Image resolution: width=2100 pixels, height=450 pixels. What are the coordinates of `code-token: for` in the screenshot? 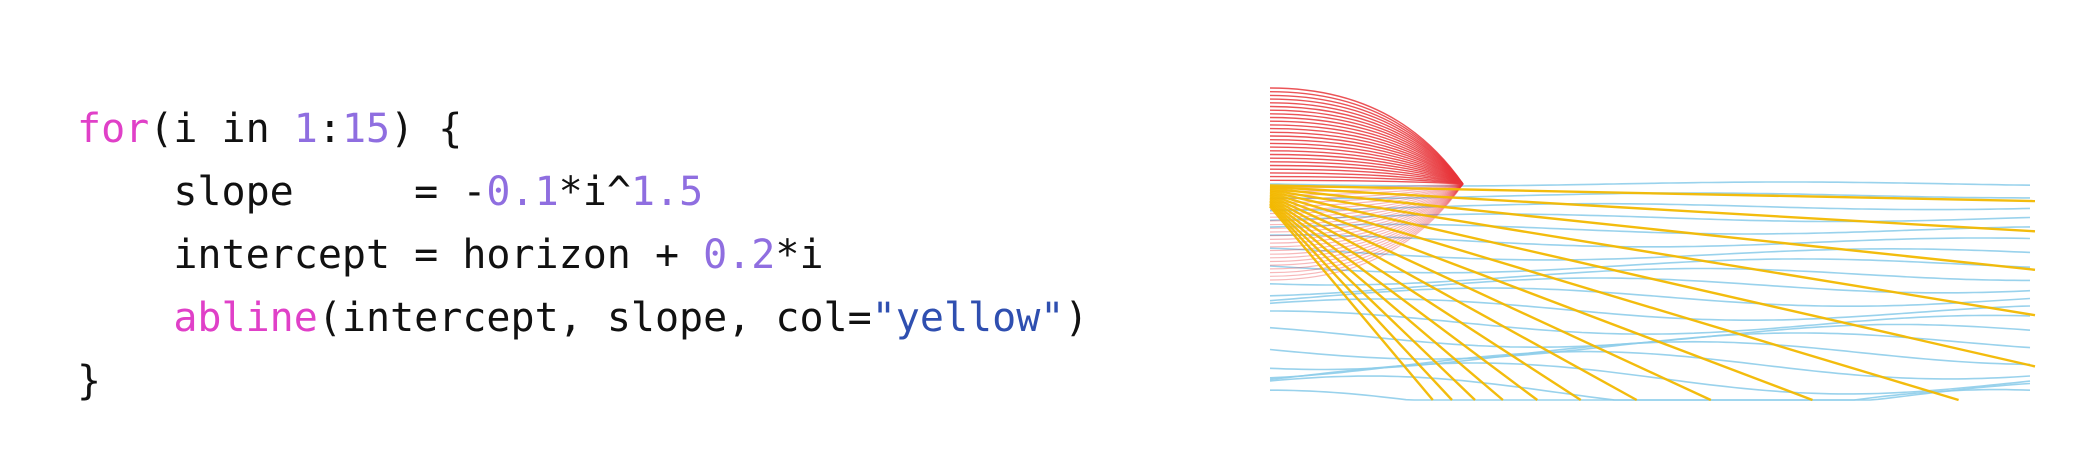 It's located at (113, 129).